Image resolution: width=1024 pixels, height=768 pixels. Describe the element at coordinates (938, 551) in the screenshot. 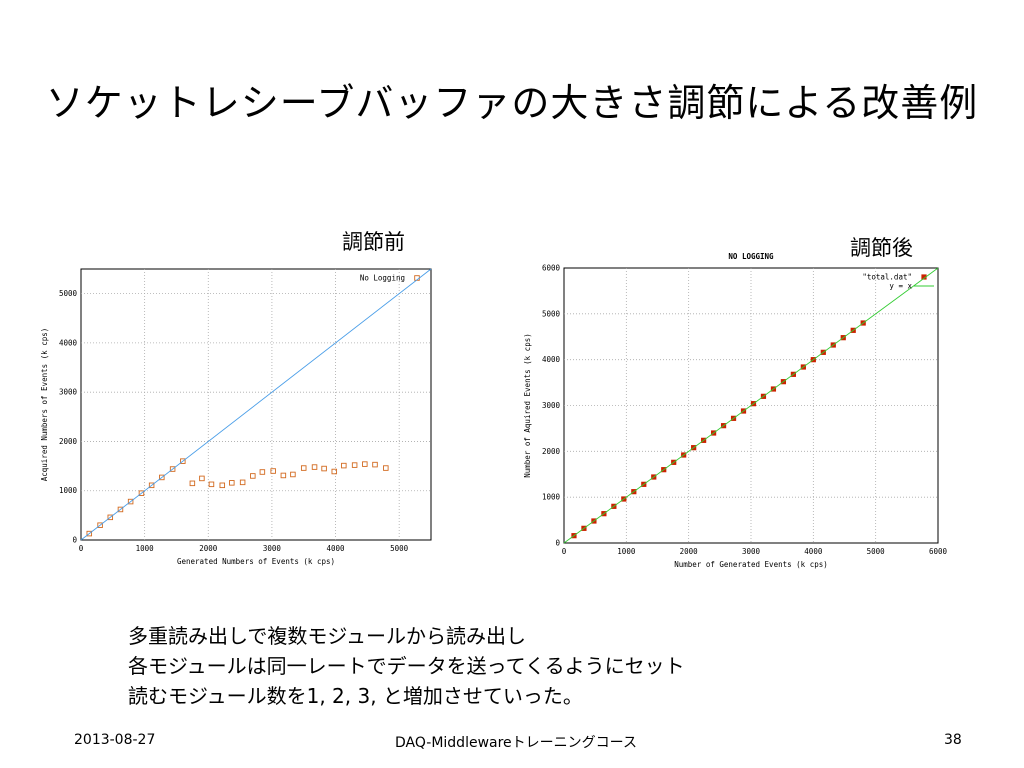

I see `x-tick-label: 6000` at that location.